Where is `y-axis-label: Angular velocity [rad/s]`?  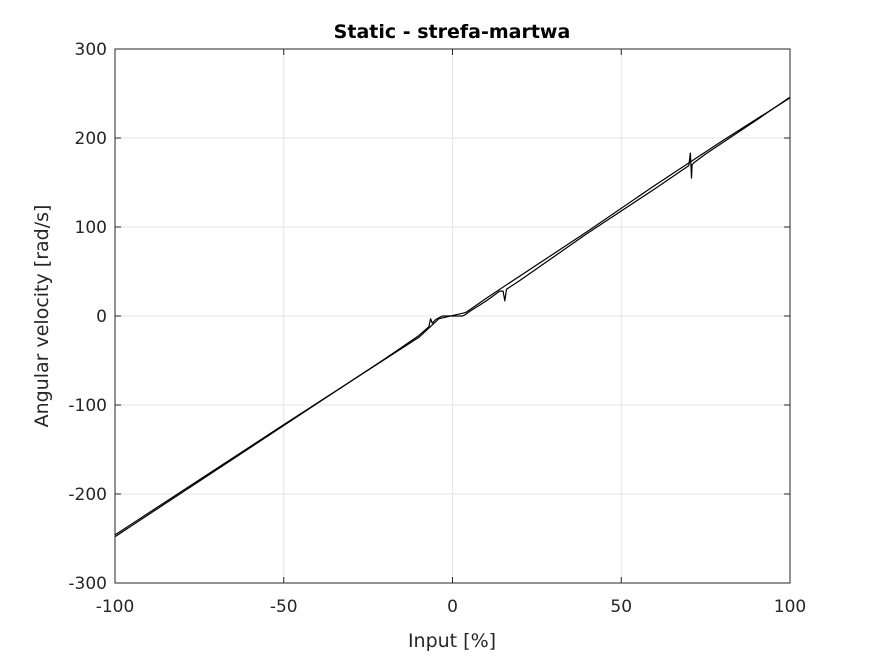 y-axis-label: Angular velocity [rad/s] is located at coordinates (42, 316).